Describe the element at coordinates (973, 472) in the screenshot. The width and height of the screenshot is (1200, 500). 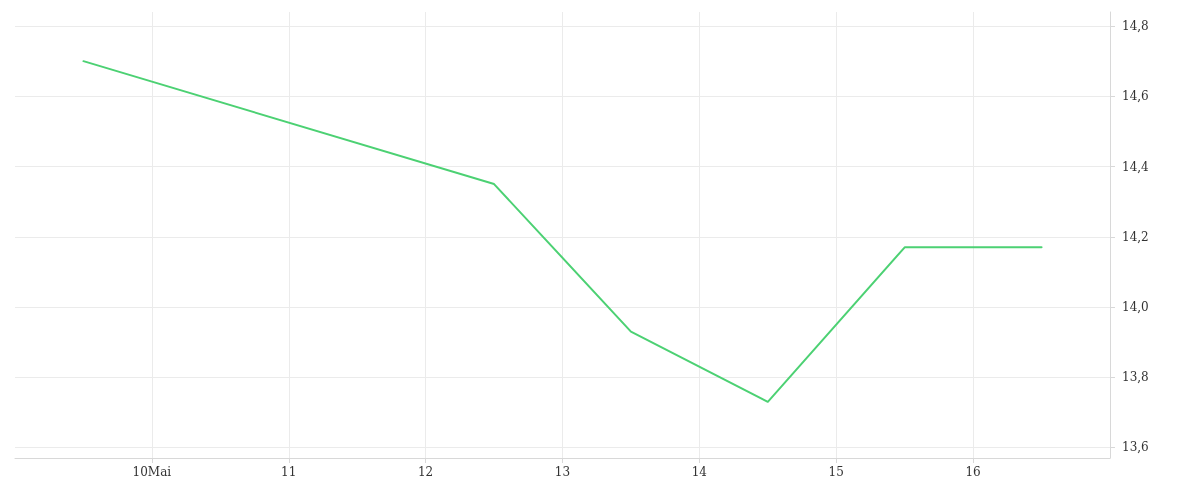
I see `x-tick-label: 16` at that location.